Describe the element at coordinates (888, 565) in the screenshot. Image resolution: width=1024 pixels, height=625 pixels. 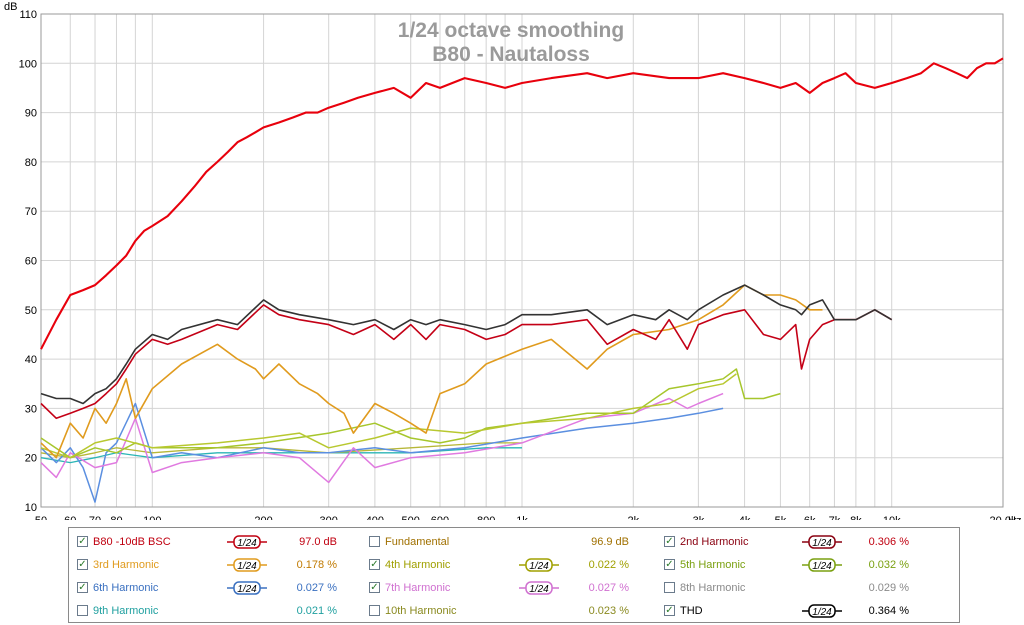
I see `legend-series-value: 0.032 %` at that location.